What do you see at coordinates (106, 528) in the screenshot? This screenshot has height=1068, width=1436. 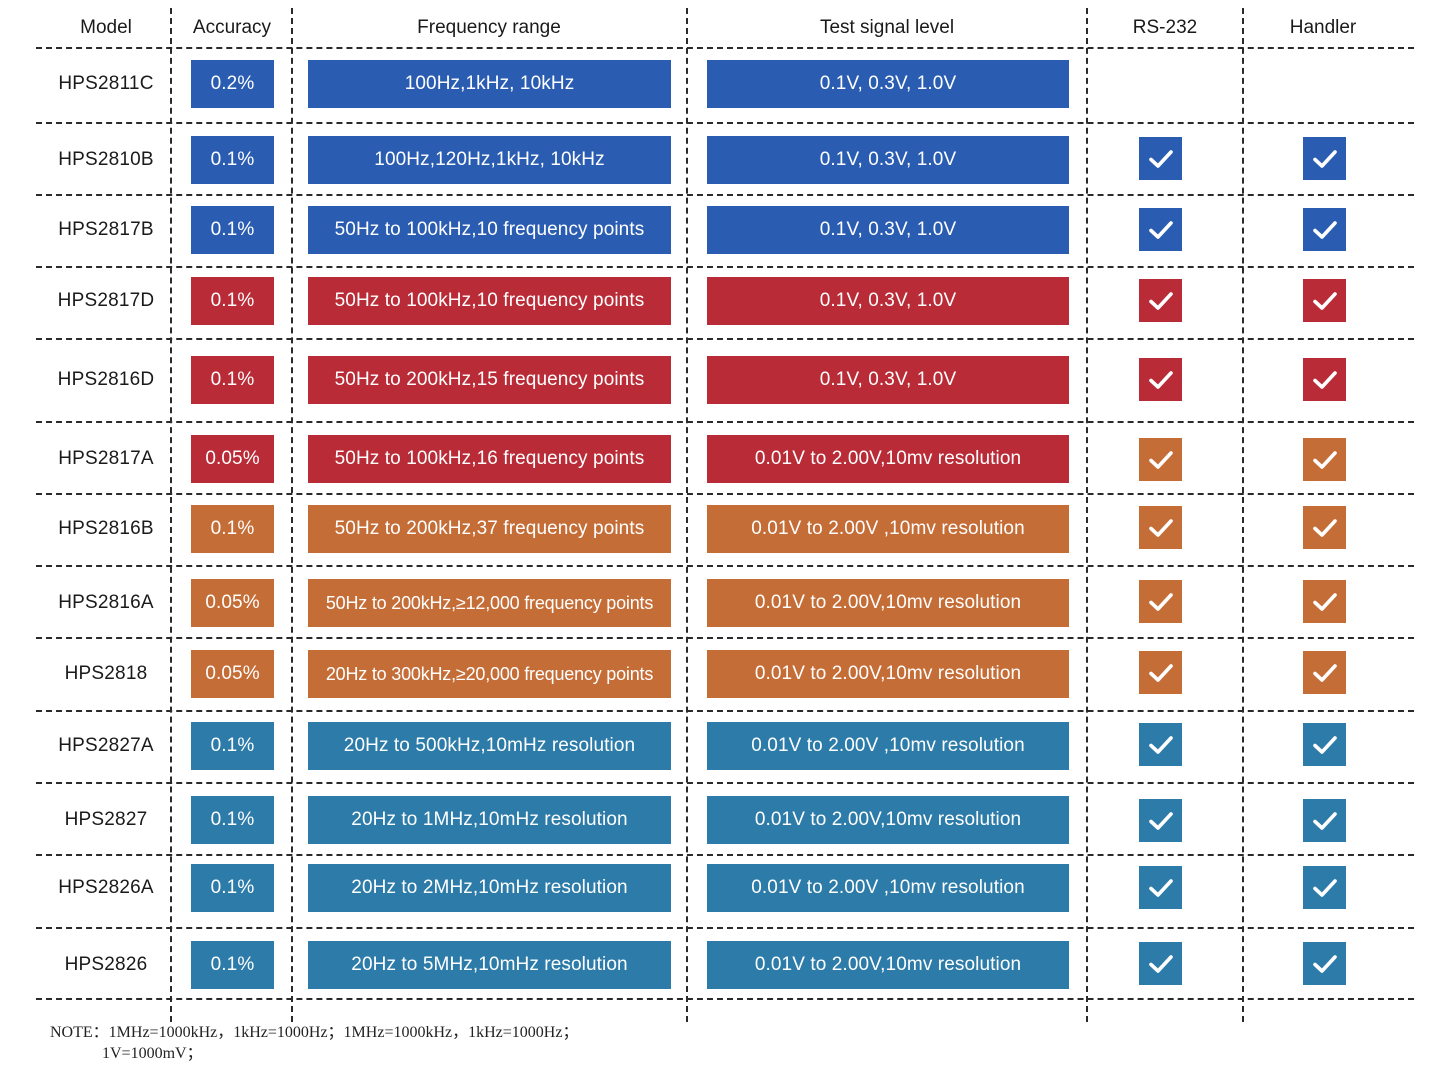 I see `model-name: HPS2816B` at bounding box center [106, 528].